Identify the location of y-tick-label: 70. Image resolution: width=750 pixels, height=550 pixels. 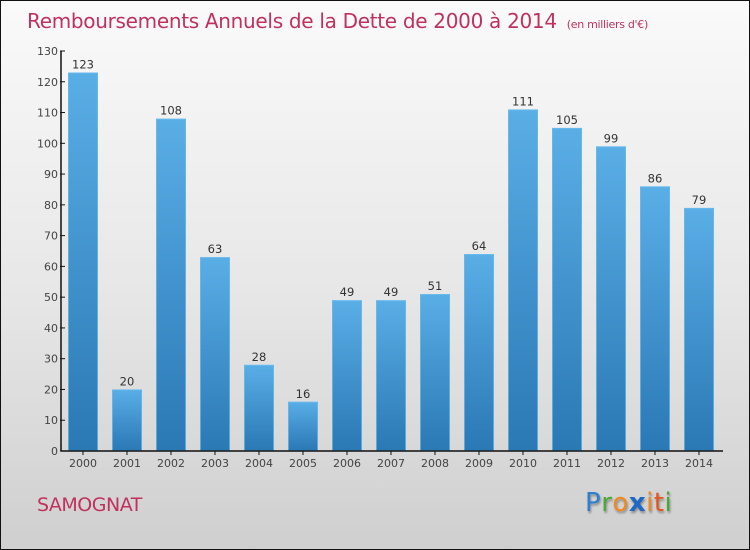
(51, 236).